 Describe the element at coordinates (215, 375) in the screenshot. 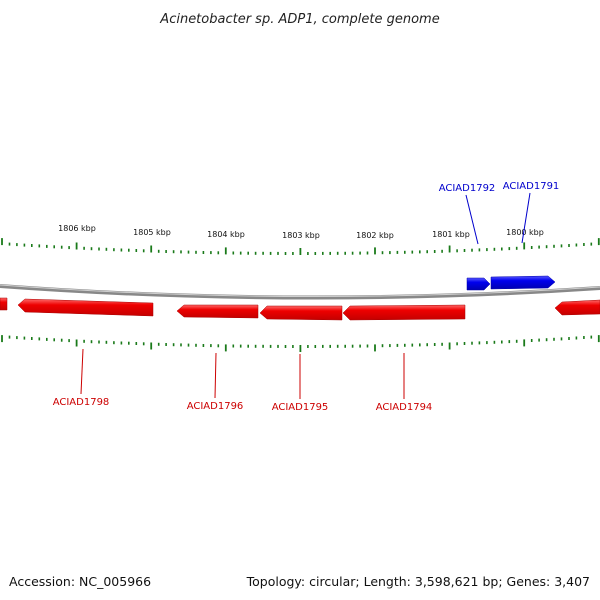

I see `leader-ACIAD1796` at that location.